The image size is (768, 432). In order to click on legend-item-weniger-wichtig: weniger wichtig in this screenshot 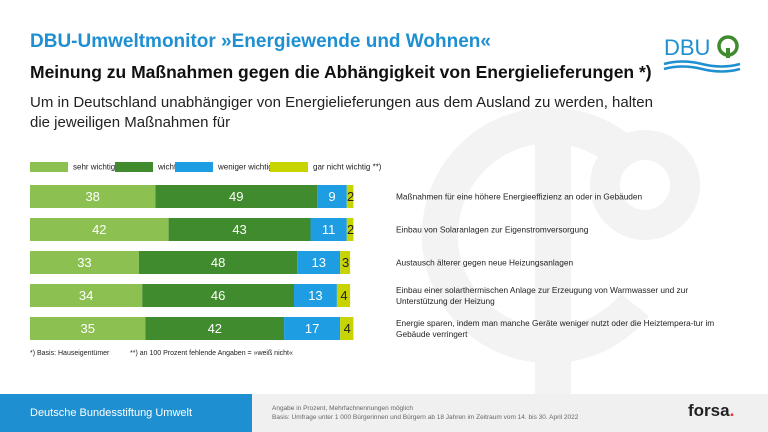, I will do `click(224, 167)`.